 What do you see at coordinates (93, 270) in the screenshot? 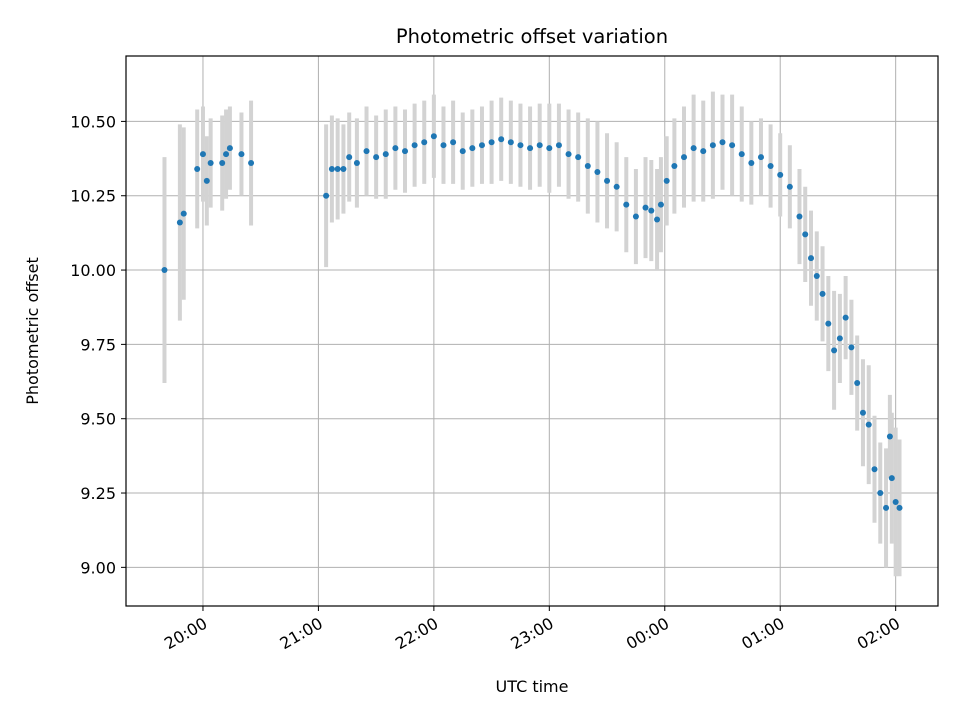
I see `y-tick-label: 10.00` at bounding box center [93, 270].